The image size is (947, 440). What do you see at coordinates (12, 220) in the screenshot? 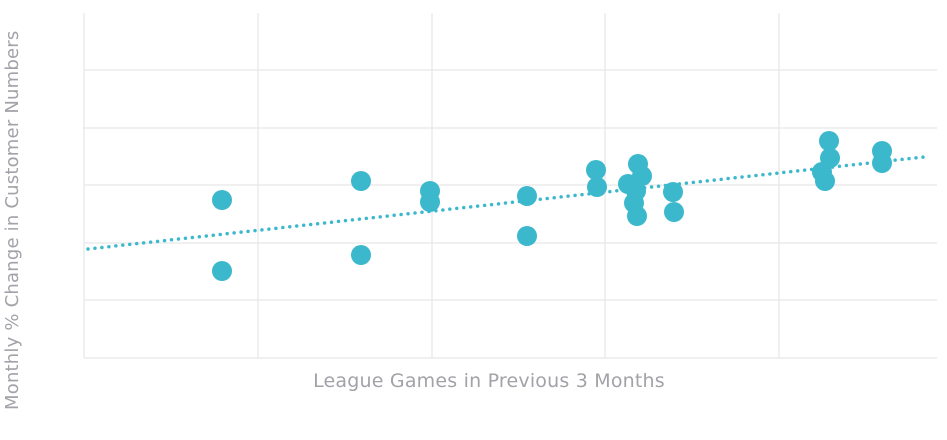
I see `y-axis-title: Monthly % Change in Customer Numbers` at bounding box center [12, 220].